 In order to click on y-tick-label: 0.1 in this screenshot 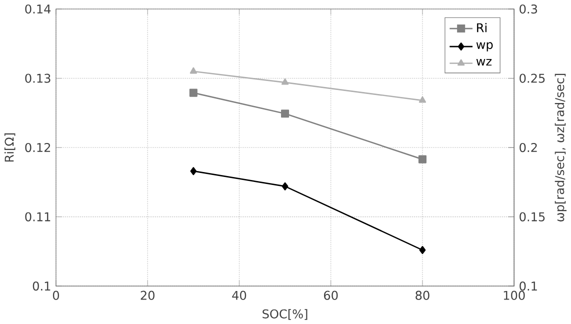, I will do `click(41, 285)`.